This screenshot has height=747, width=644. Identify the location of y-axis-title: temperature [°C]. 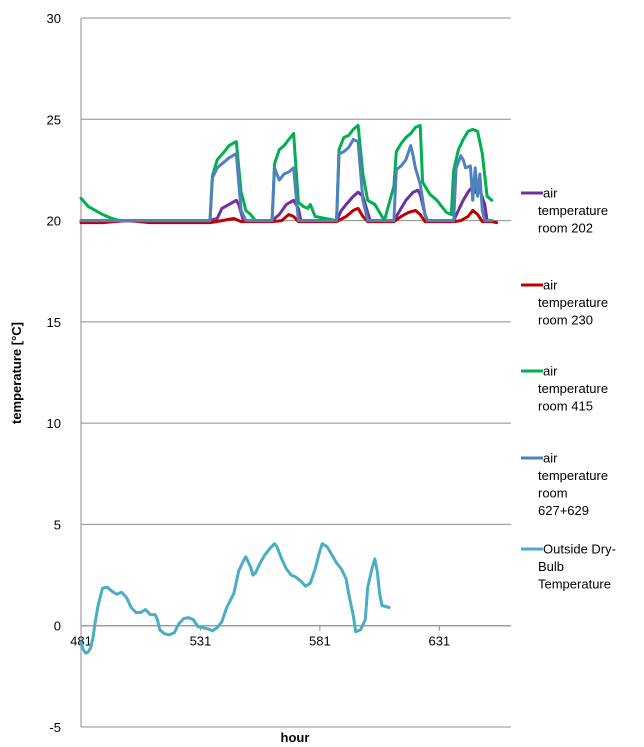
(16, 373).